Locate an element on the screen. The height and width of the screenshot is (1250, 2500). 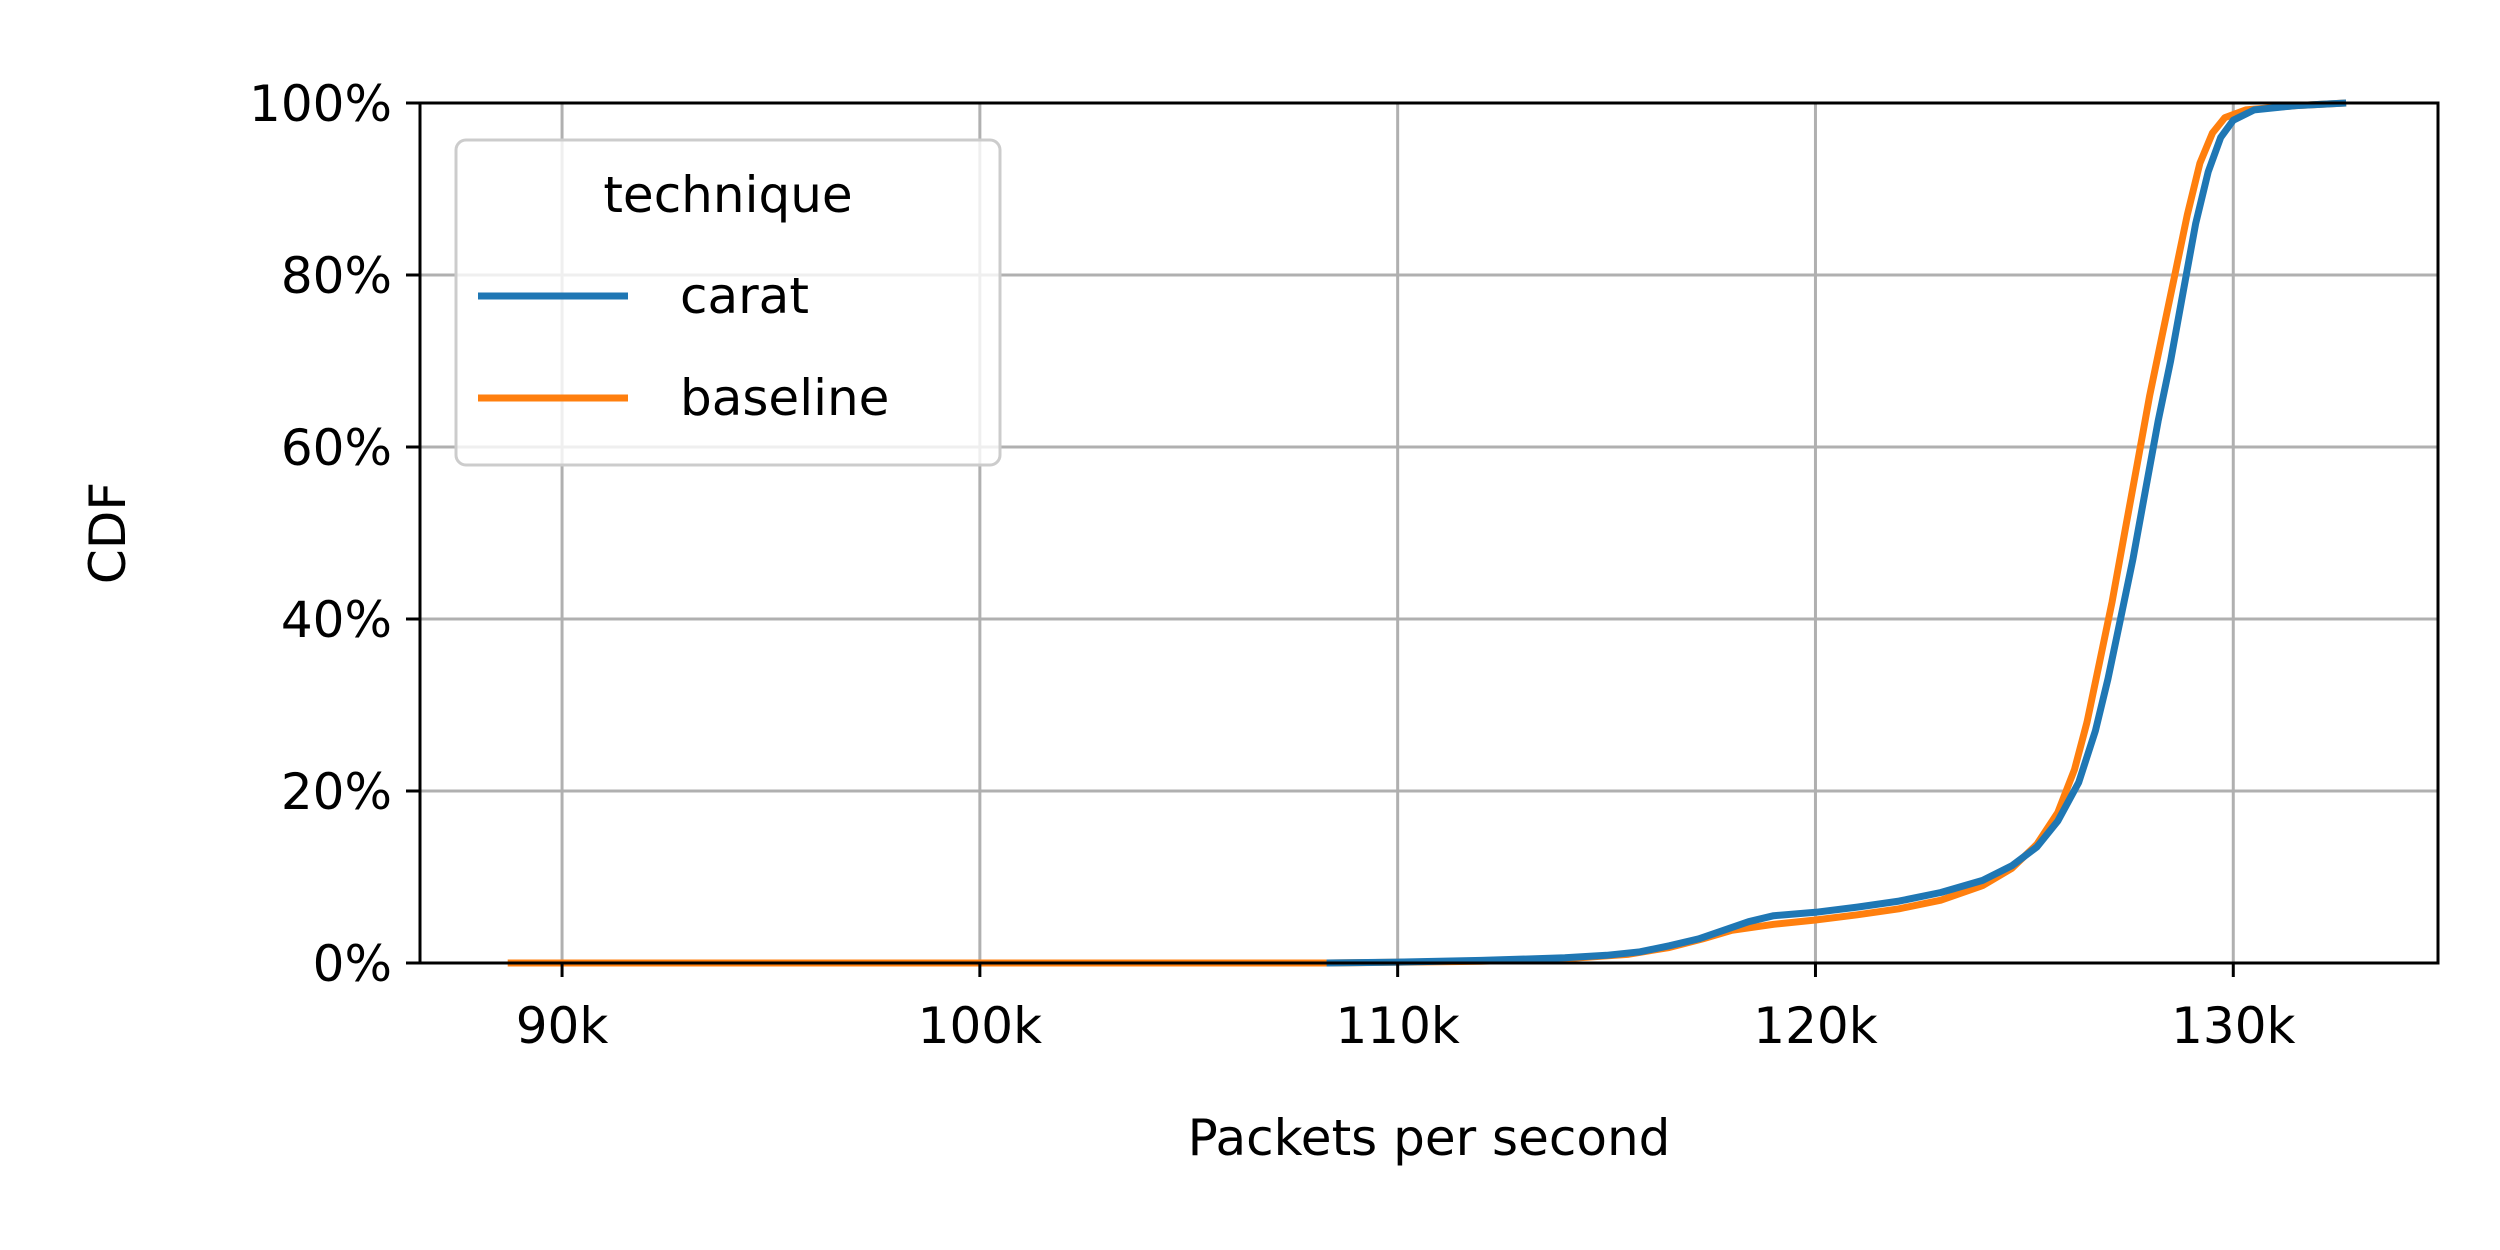
y-tick-label: 20% is located at coordinates (336, 792).